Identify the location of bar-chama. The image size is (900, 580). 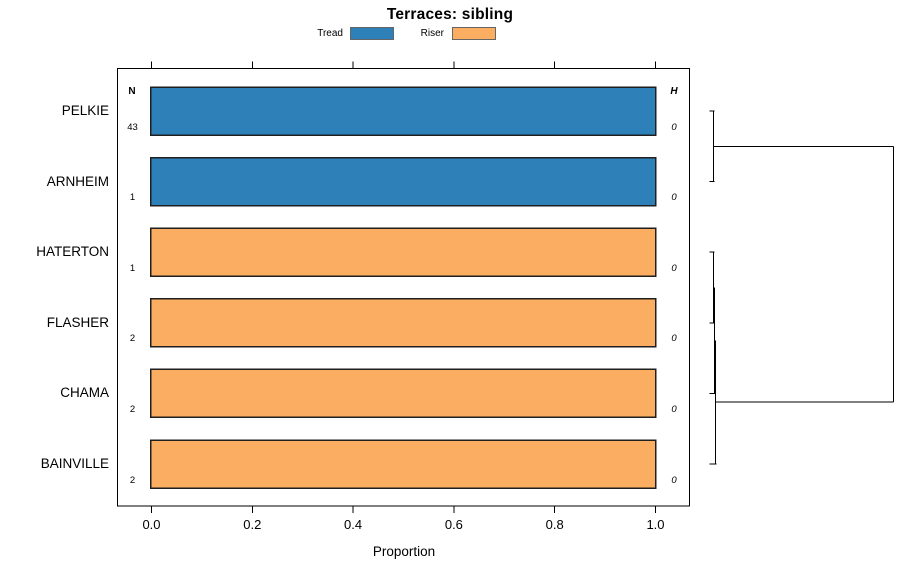
(403, 393).